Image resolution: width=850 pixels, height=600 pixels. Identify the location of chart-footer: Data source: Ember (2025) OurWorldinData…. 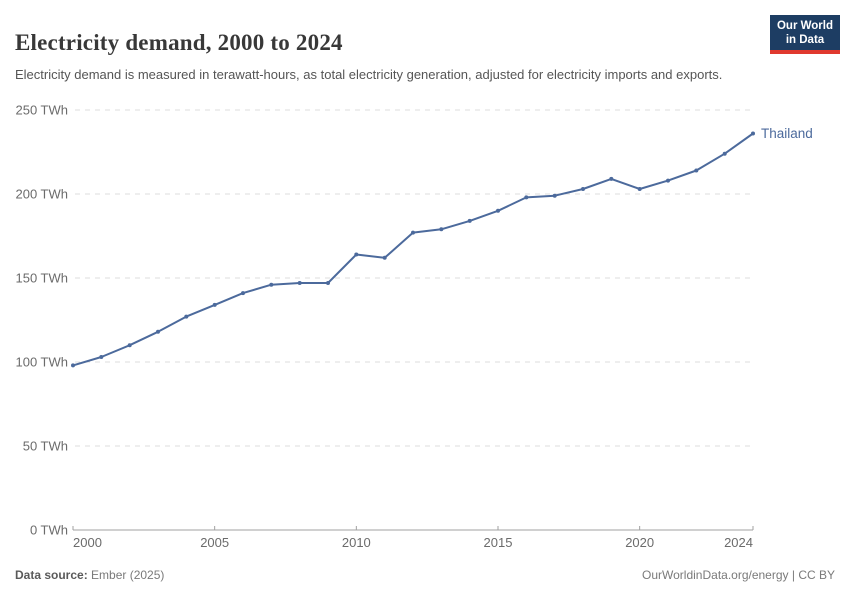
(425, 575).